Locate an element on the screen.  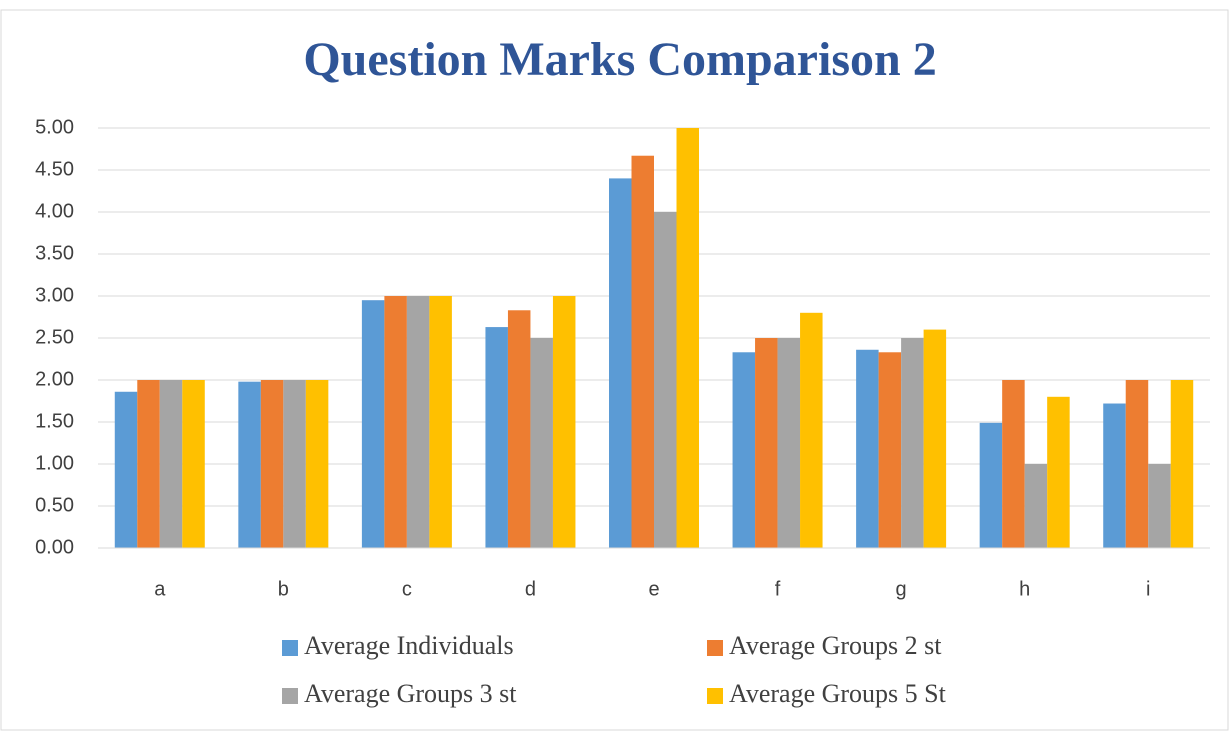
x-tick-label: f is located at coordinates (778, 589).